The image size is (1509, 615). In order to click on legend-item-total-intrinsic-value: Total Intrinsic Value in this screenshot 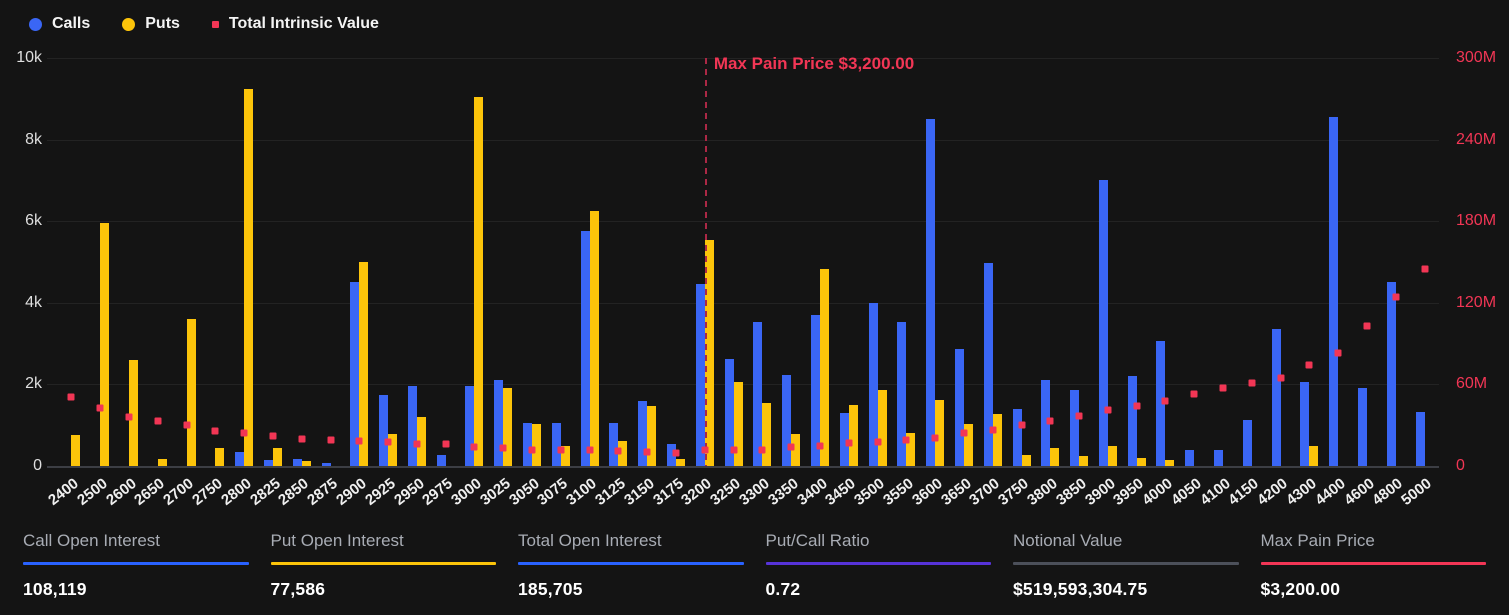, I will do `click(295, 24)`.